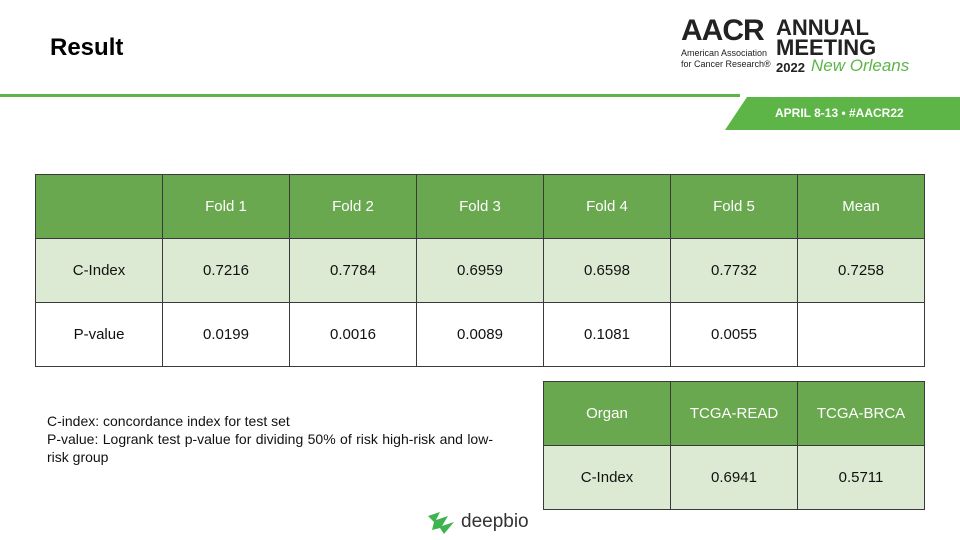  I want to click on cell: 0.7216, so click(226, 270).